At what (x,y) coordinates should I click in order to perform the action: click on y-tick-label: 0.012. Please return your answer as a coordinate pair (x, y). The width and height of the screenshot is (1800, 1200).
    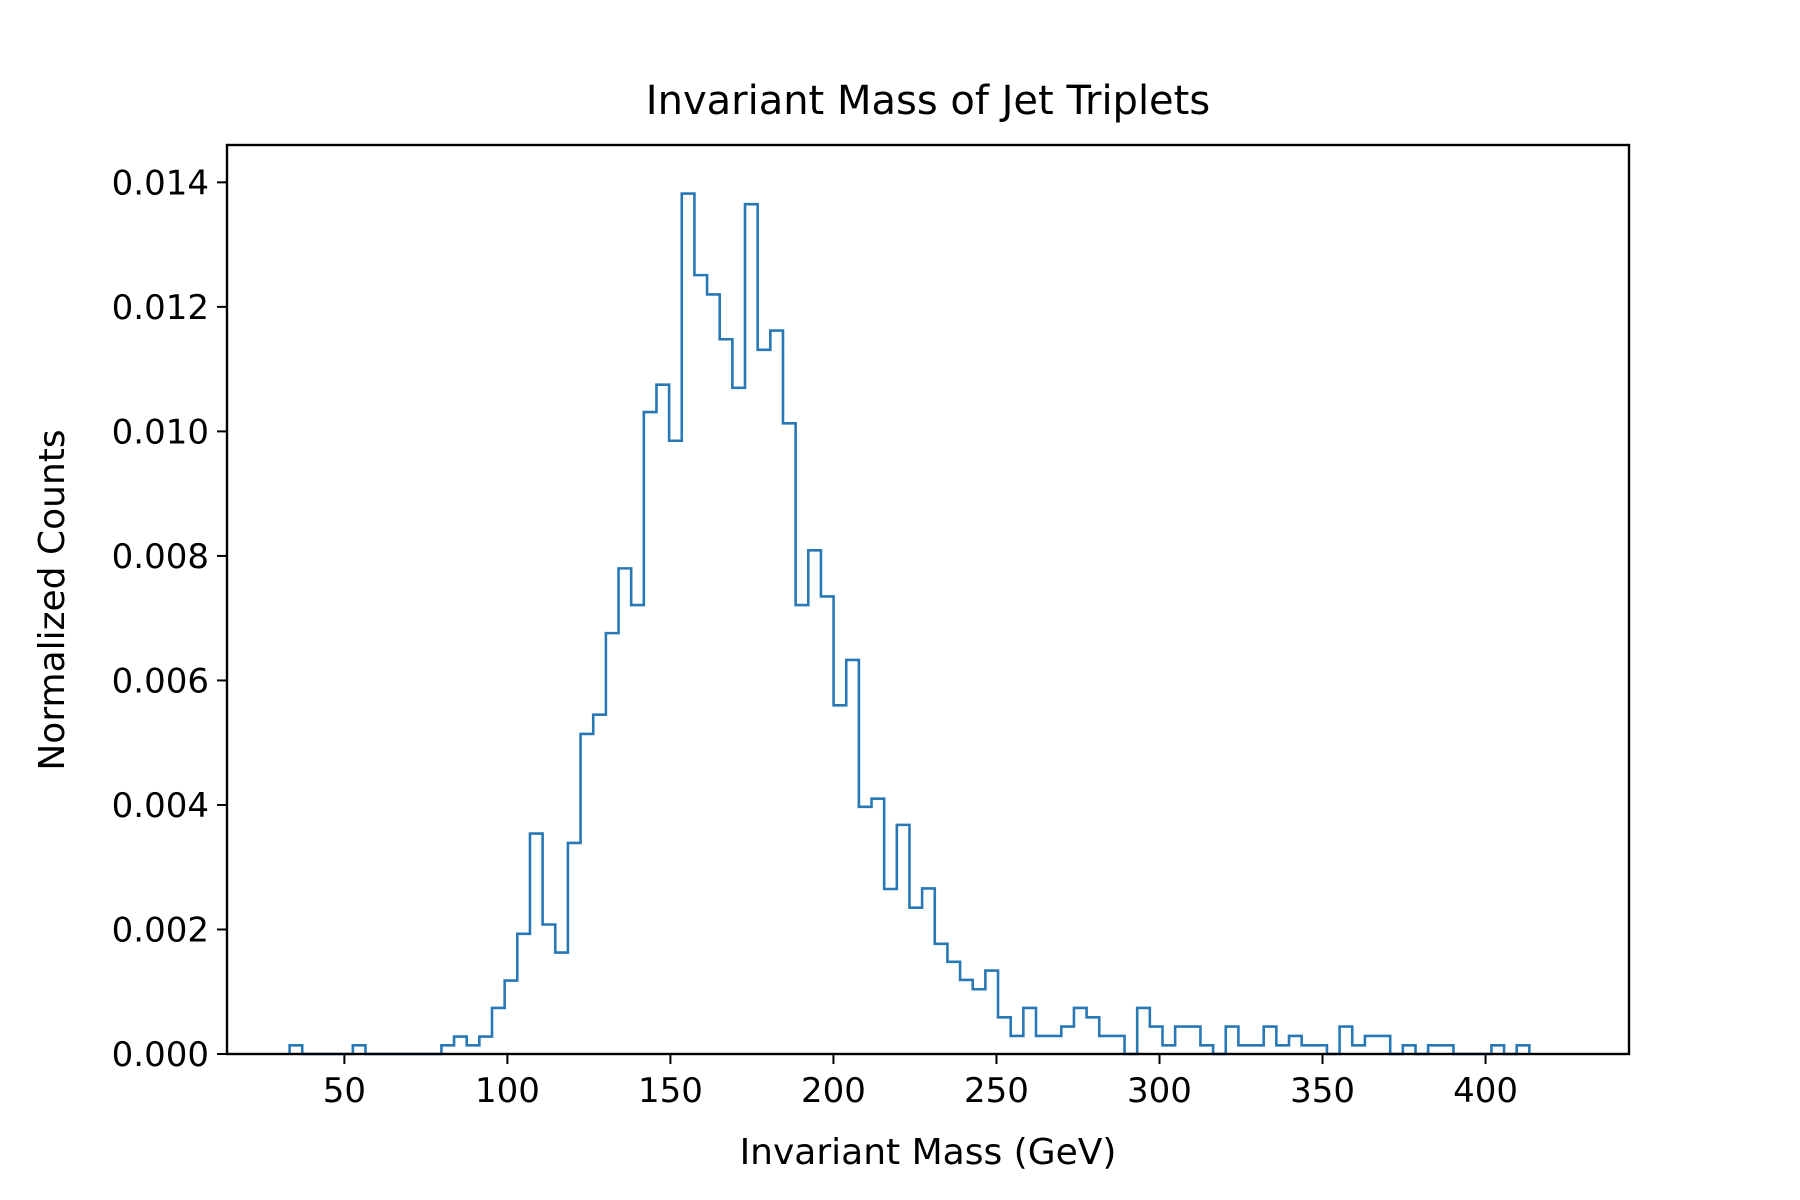
    Looking at the image, I should click on (160, 308).